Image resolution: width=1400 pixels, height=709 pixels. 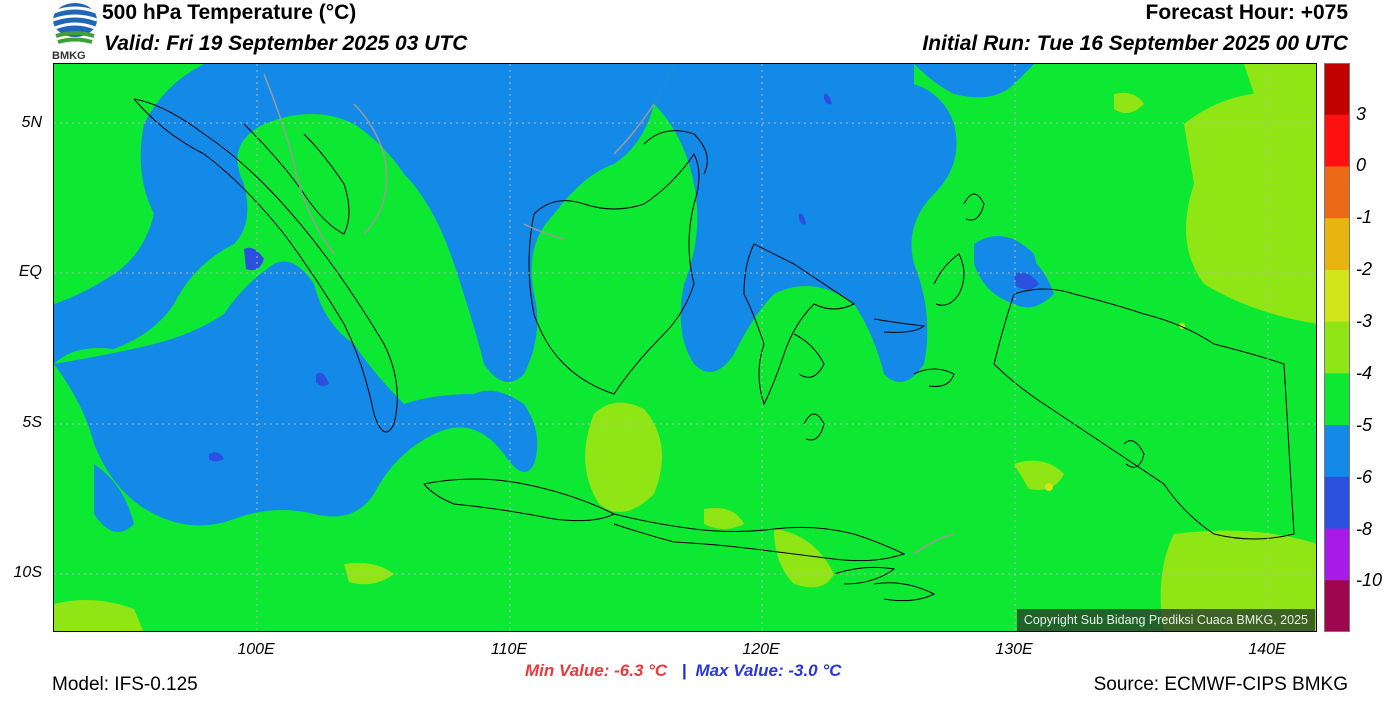 I want to click on colorbar-label-m2: -2, so click(x=1364, y=269).